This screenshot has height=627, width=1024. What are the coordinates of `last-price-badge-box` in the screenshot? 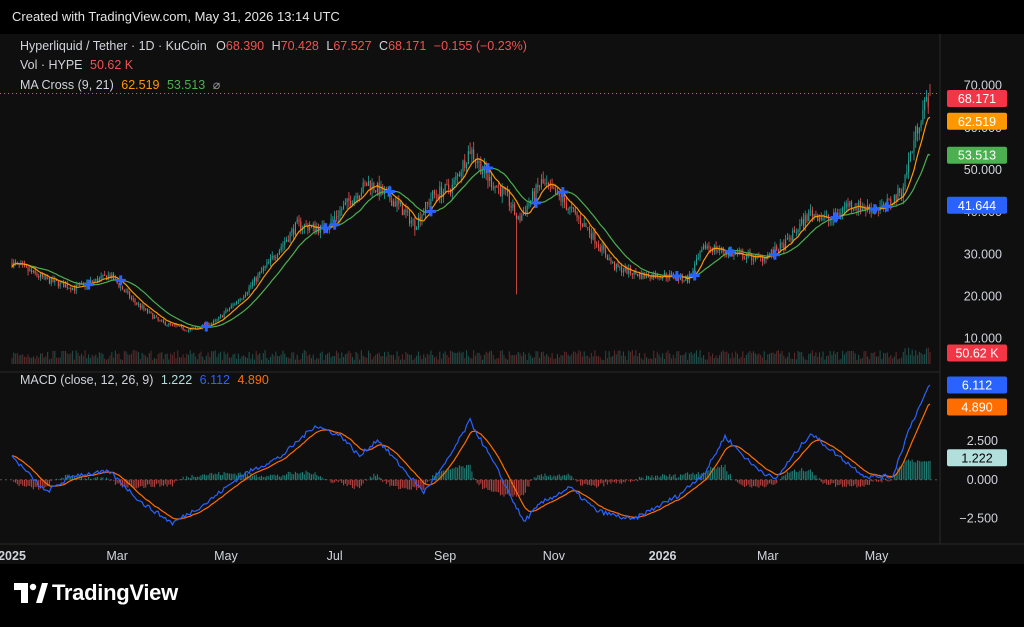 It's located at (977, 98).